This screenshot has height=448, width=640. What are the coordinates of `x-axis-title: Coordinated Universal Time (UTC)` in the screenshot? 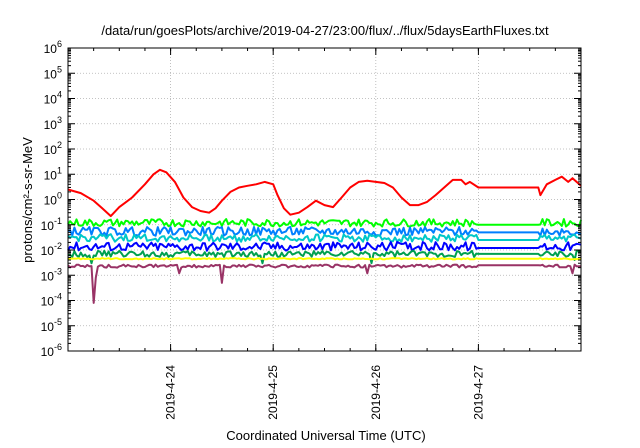 It's located at (325, 435).